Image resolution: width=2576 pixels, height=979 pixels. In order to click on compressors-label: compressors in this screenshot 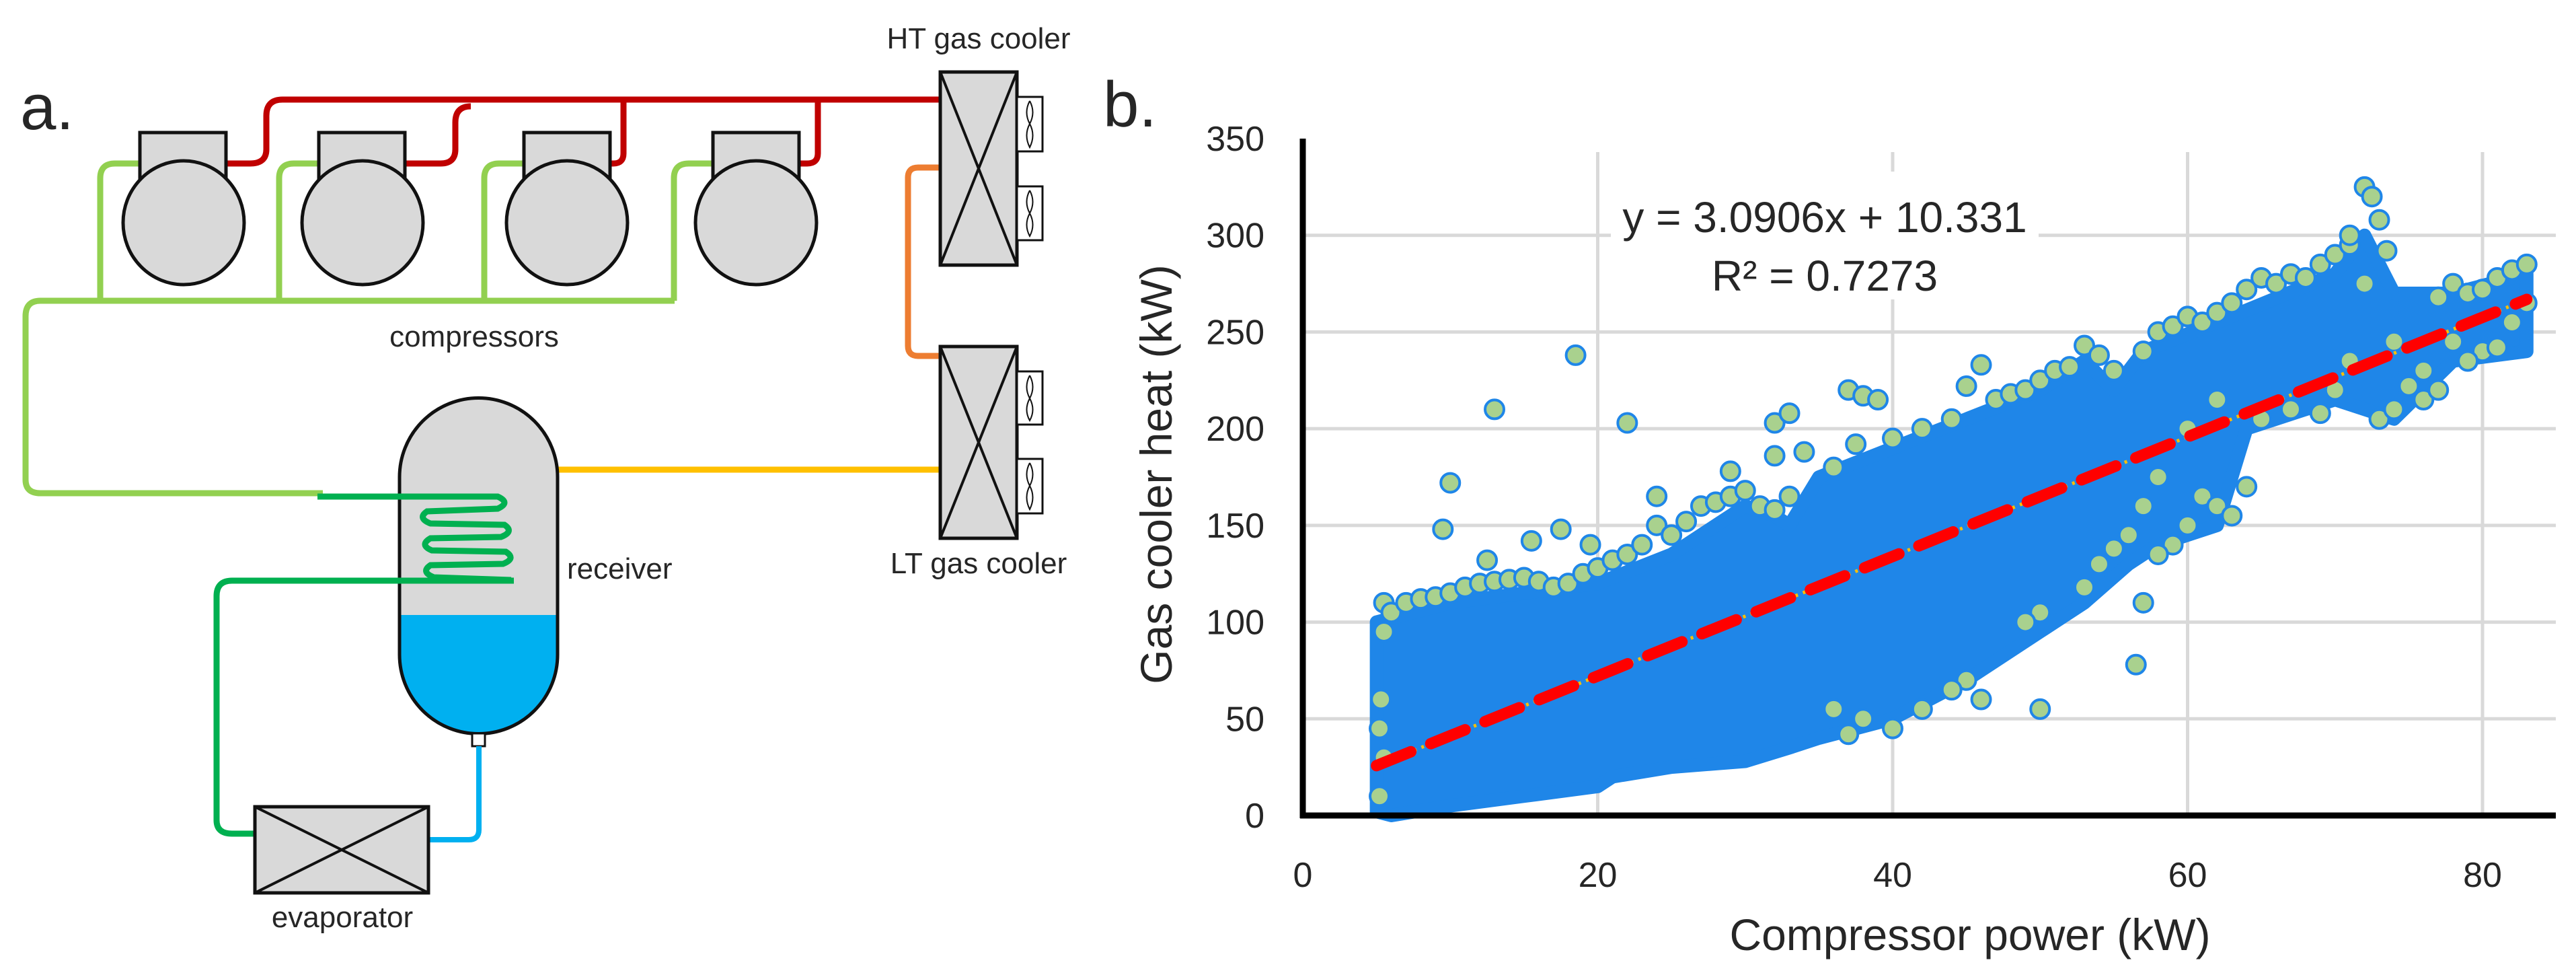, I will do `click(474, 337)`.